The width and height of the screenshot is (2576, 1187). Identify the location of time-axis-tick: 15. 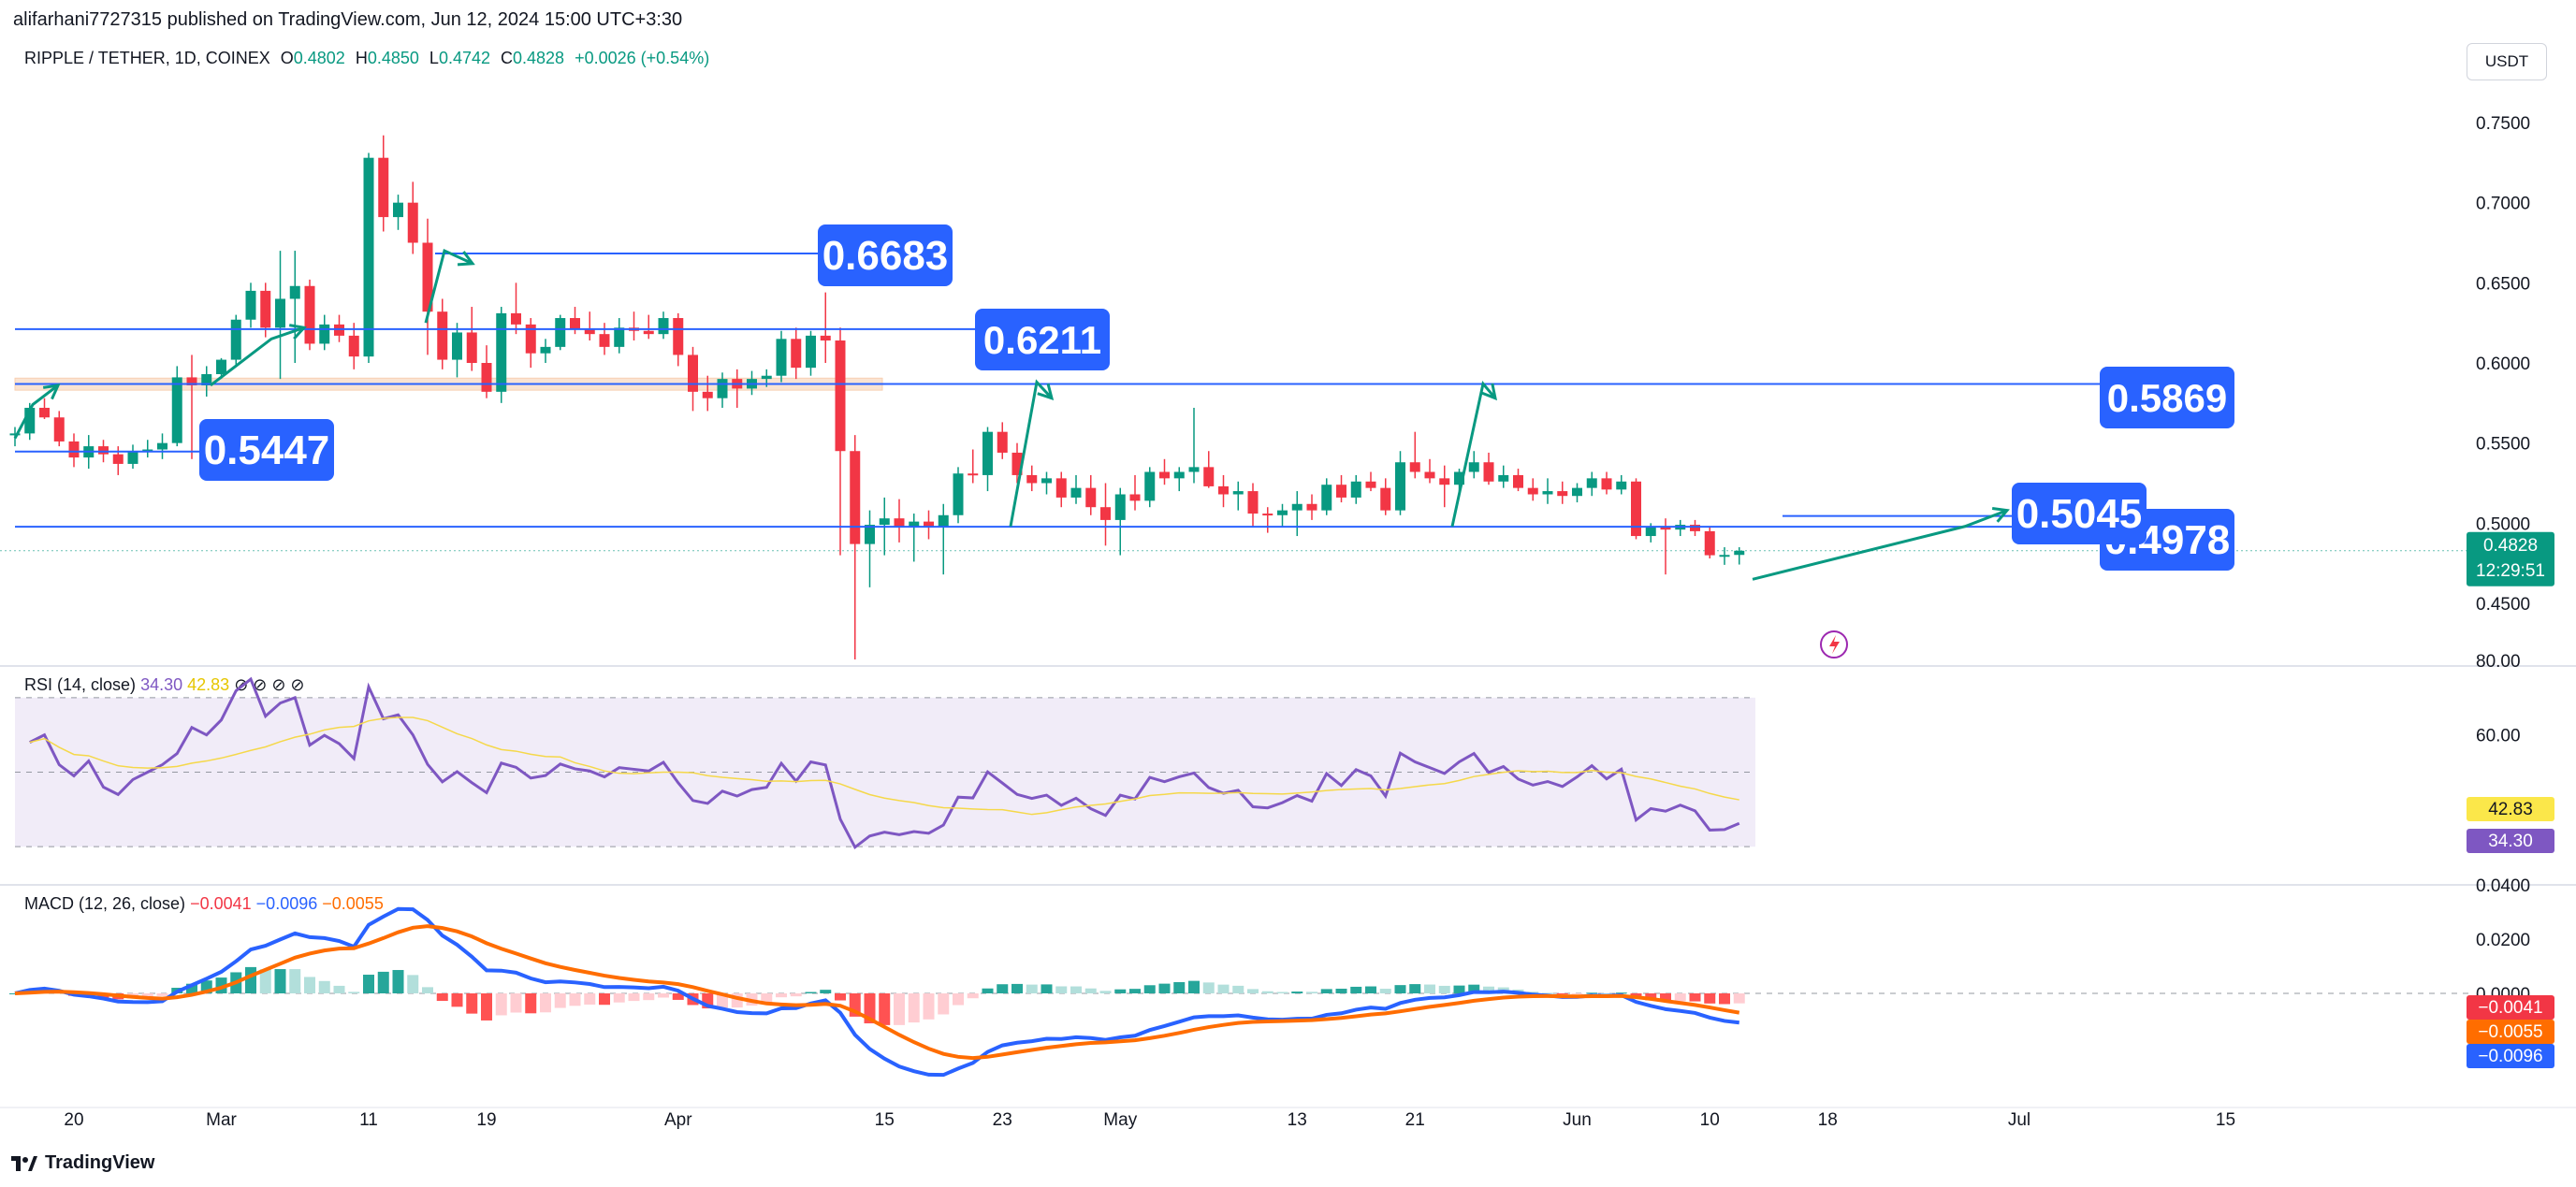
(2225, 1120).